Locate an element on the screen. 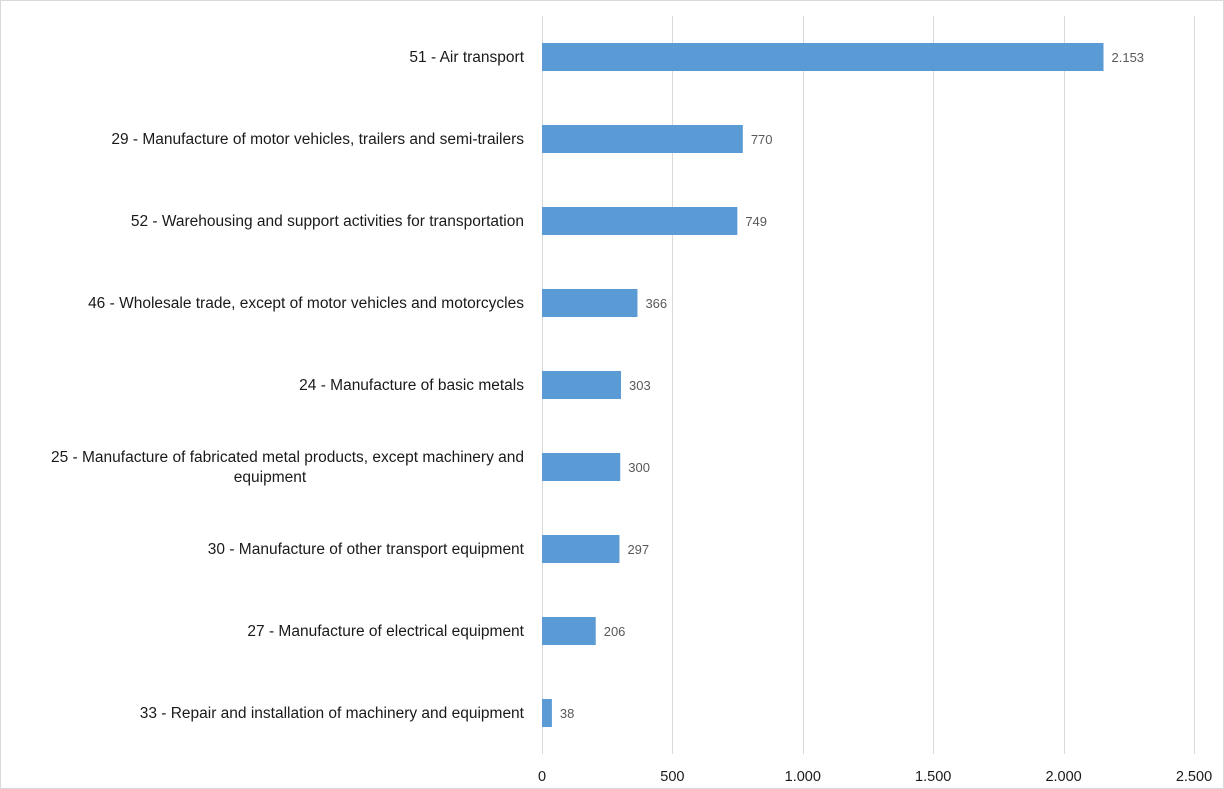  value-label: 749 is located at coordinates (756, 221).